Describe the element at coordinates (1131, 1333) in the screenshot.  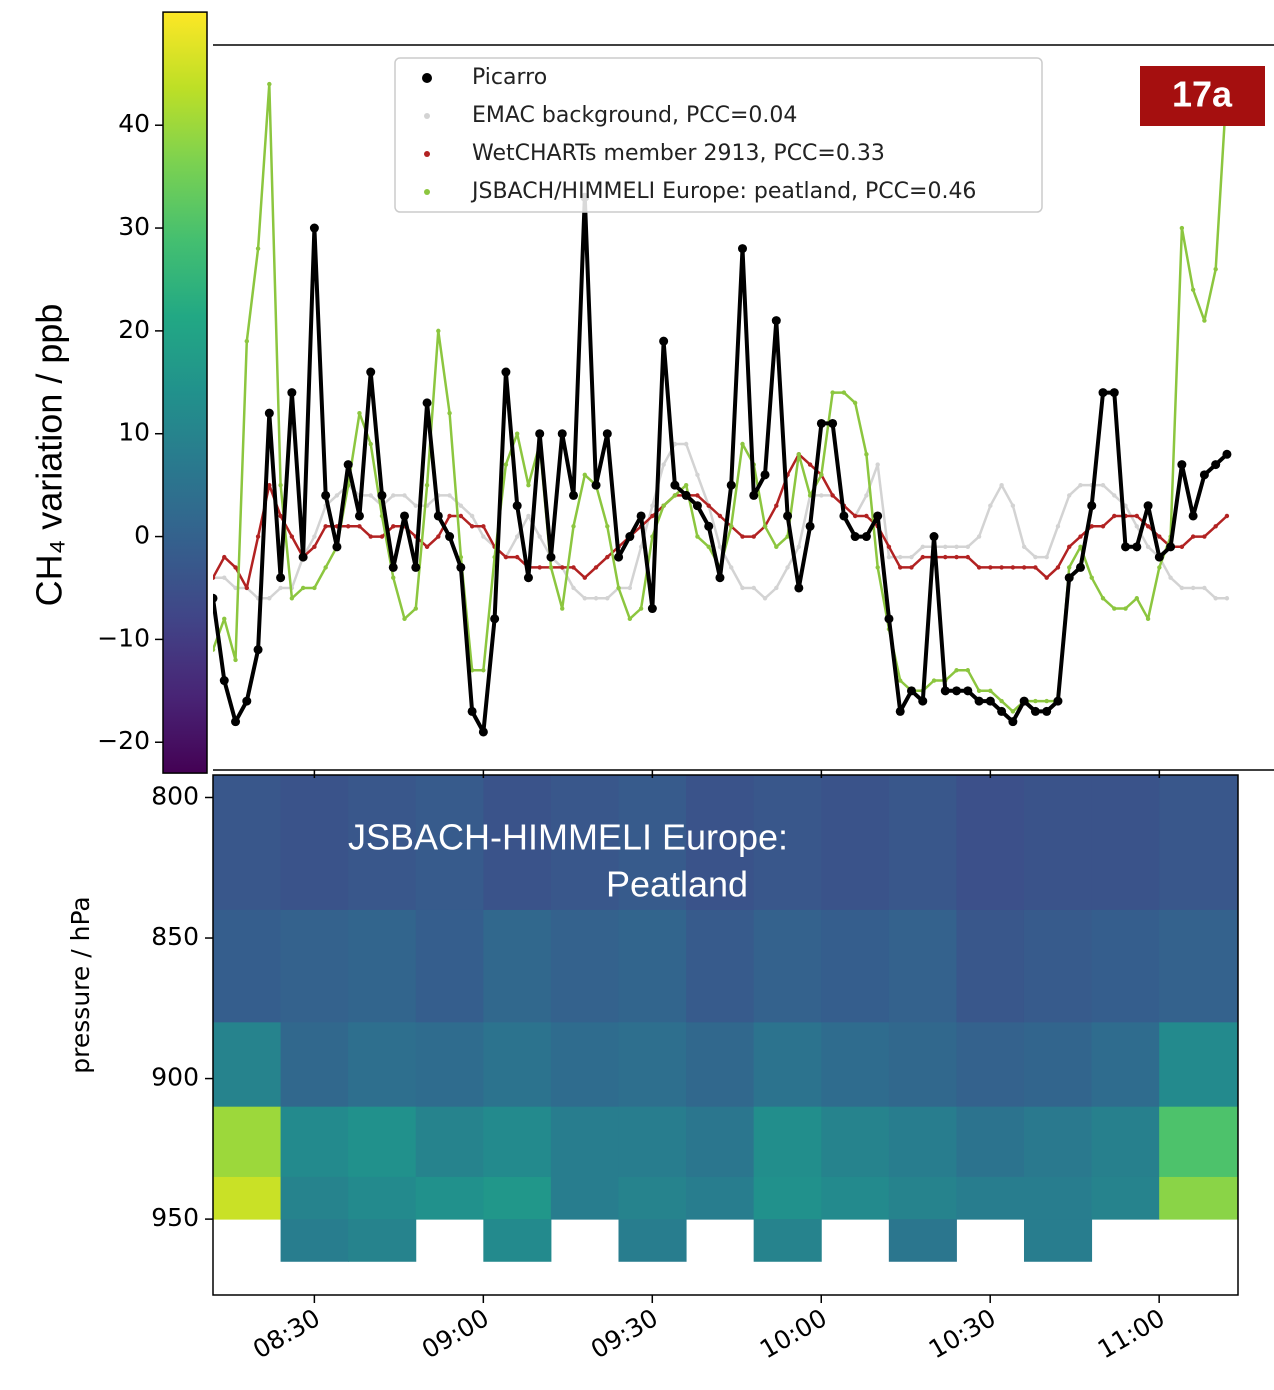
I see `x-tick-label: 11:00` at that location.